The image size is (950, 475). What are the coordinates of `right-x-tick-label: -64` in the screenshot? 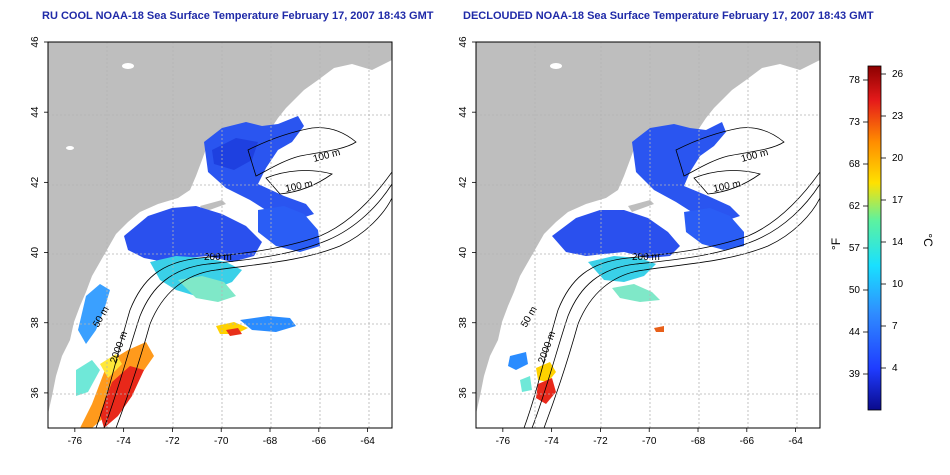 It's located at (795, 441).